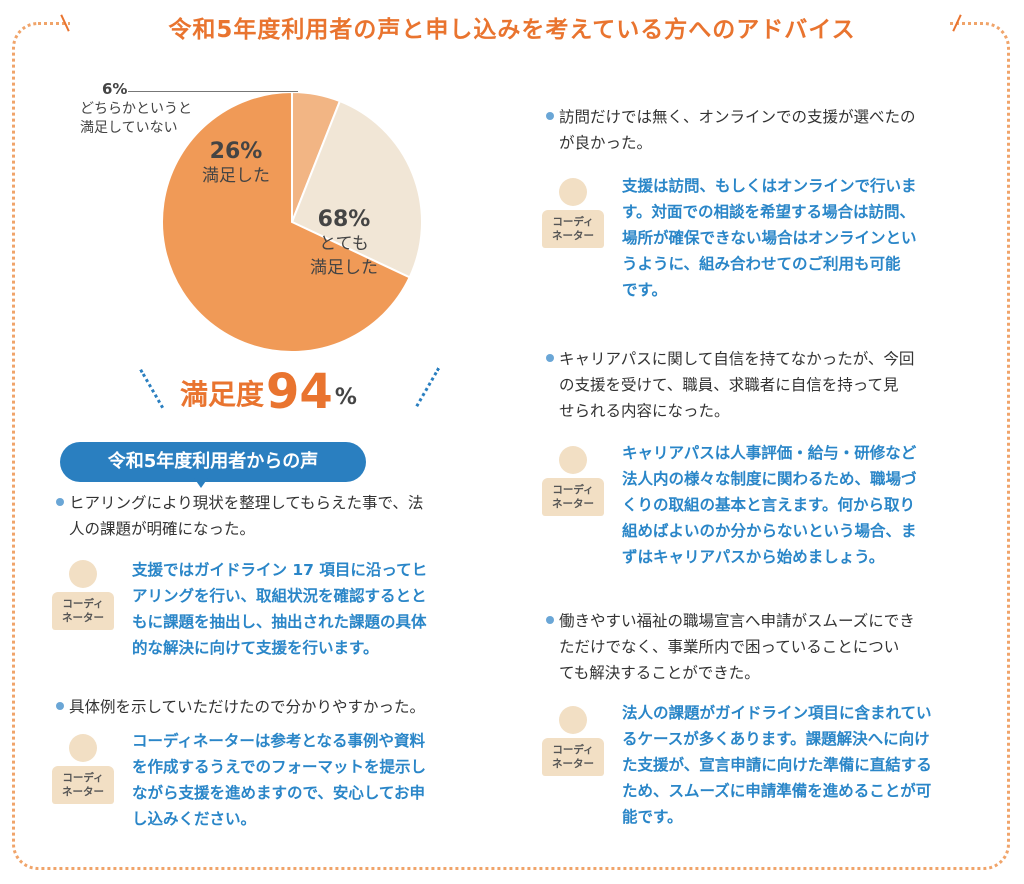 The width and height of the screenshot is (1024, 884). Describe the element at coordinates (201, 483) in the screenshot. I see `voices-title-tail` at that location.